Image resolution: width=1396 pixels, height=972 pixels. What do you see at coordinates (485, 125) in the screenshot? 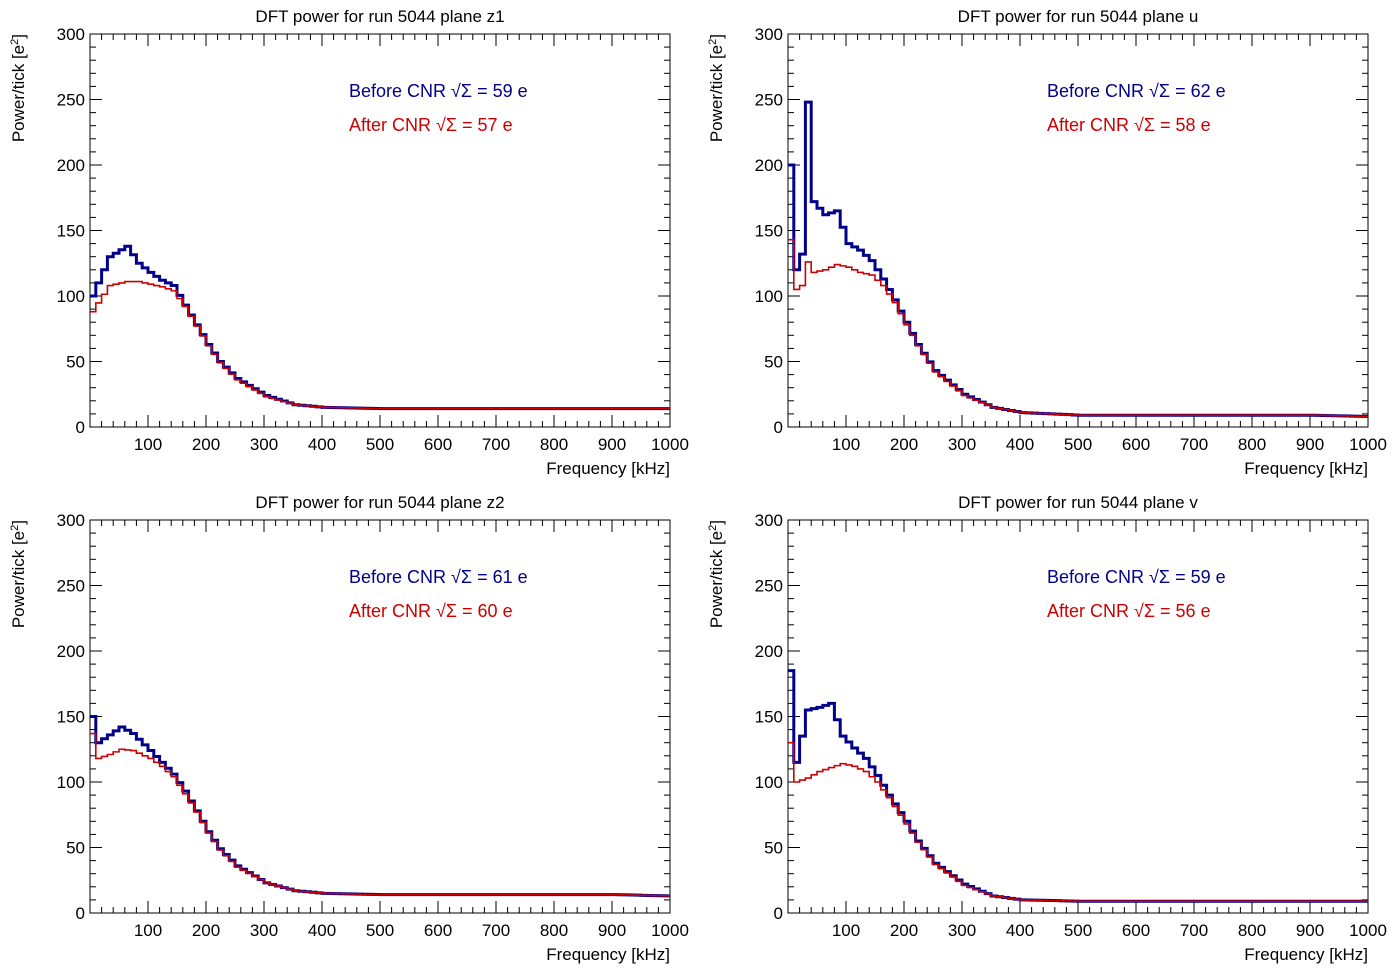
I see `legend-suffix: = 57 e` at bounding box center [485, 125].